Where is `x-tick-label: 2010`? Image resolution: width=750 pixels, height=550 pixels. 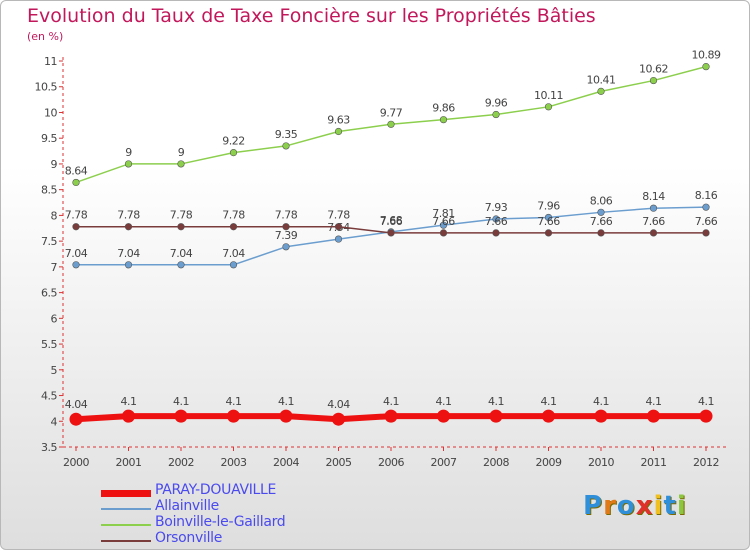 x-tick-label: 2010 is located at coordinates (601, 462).